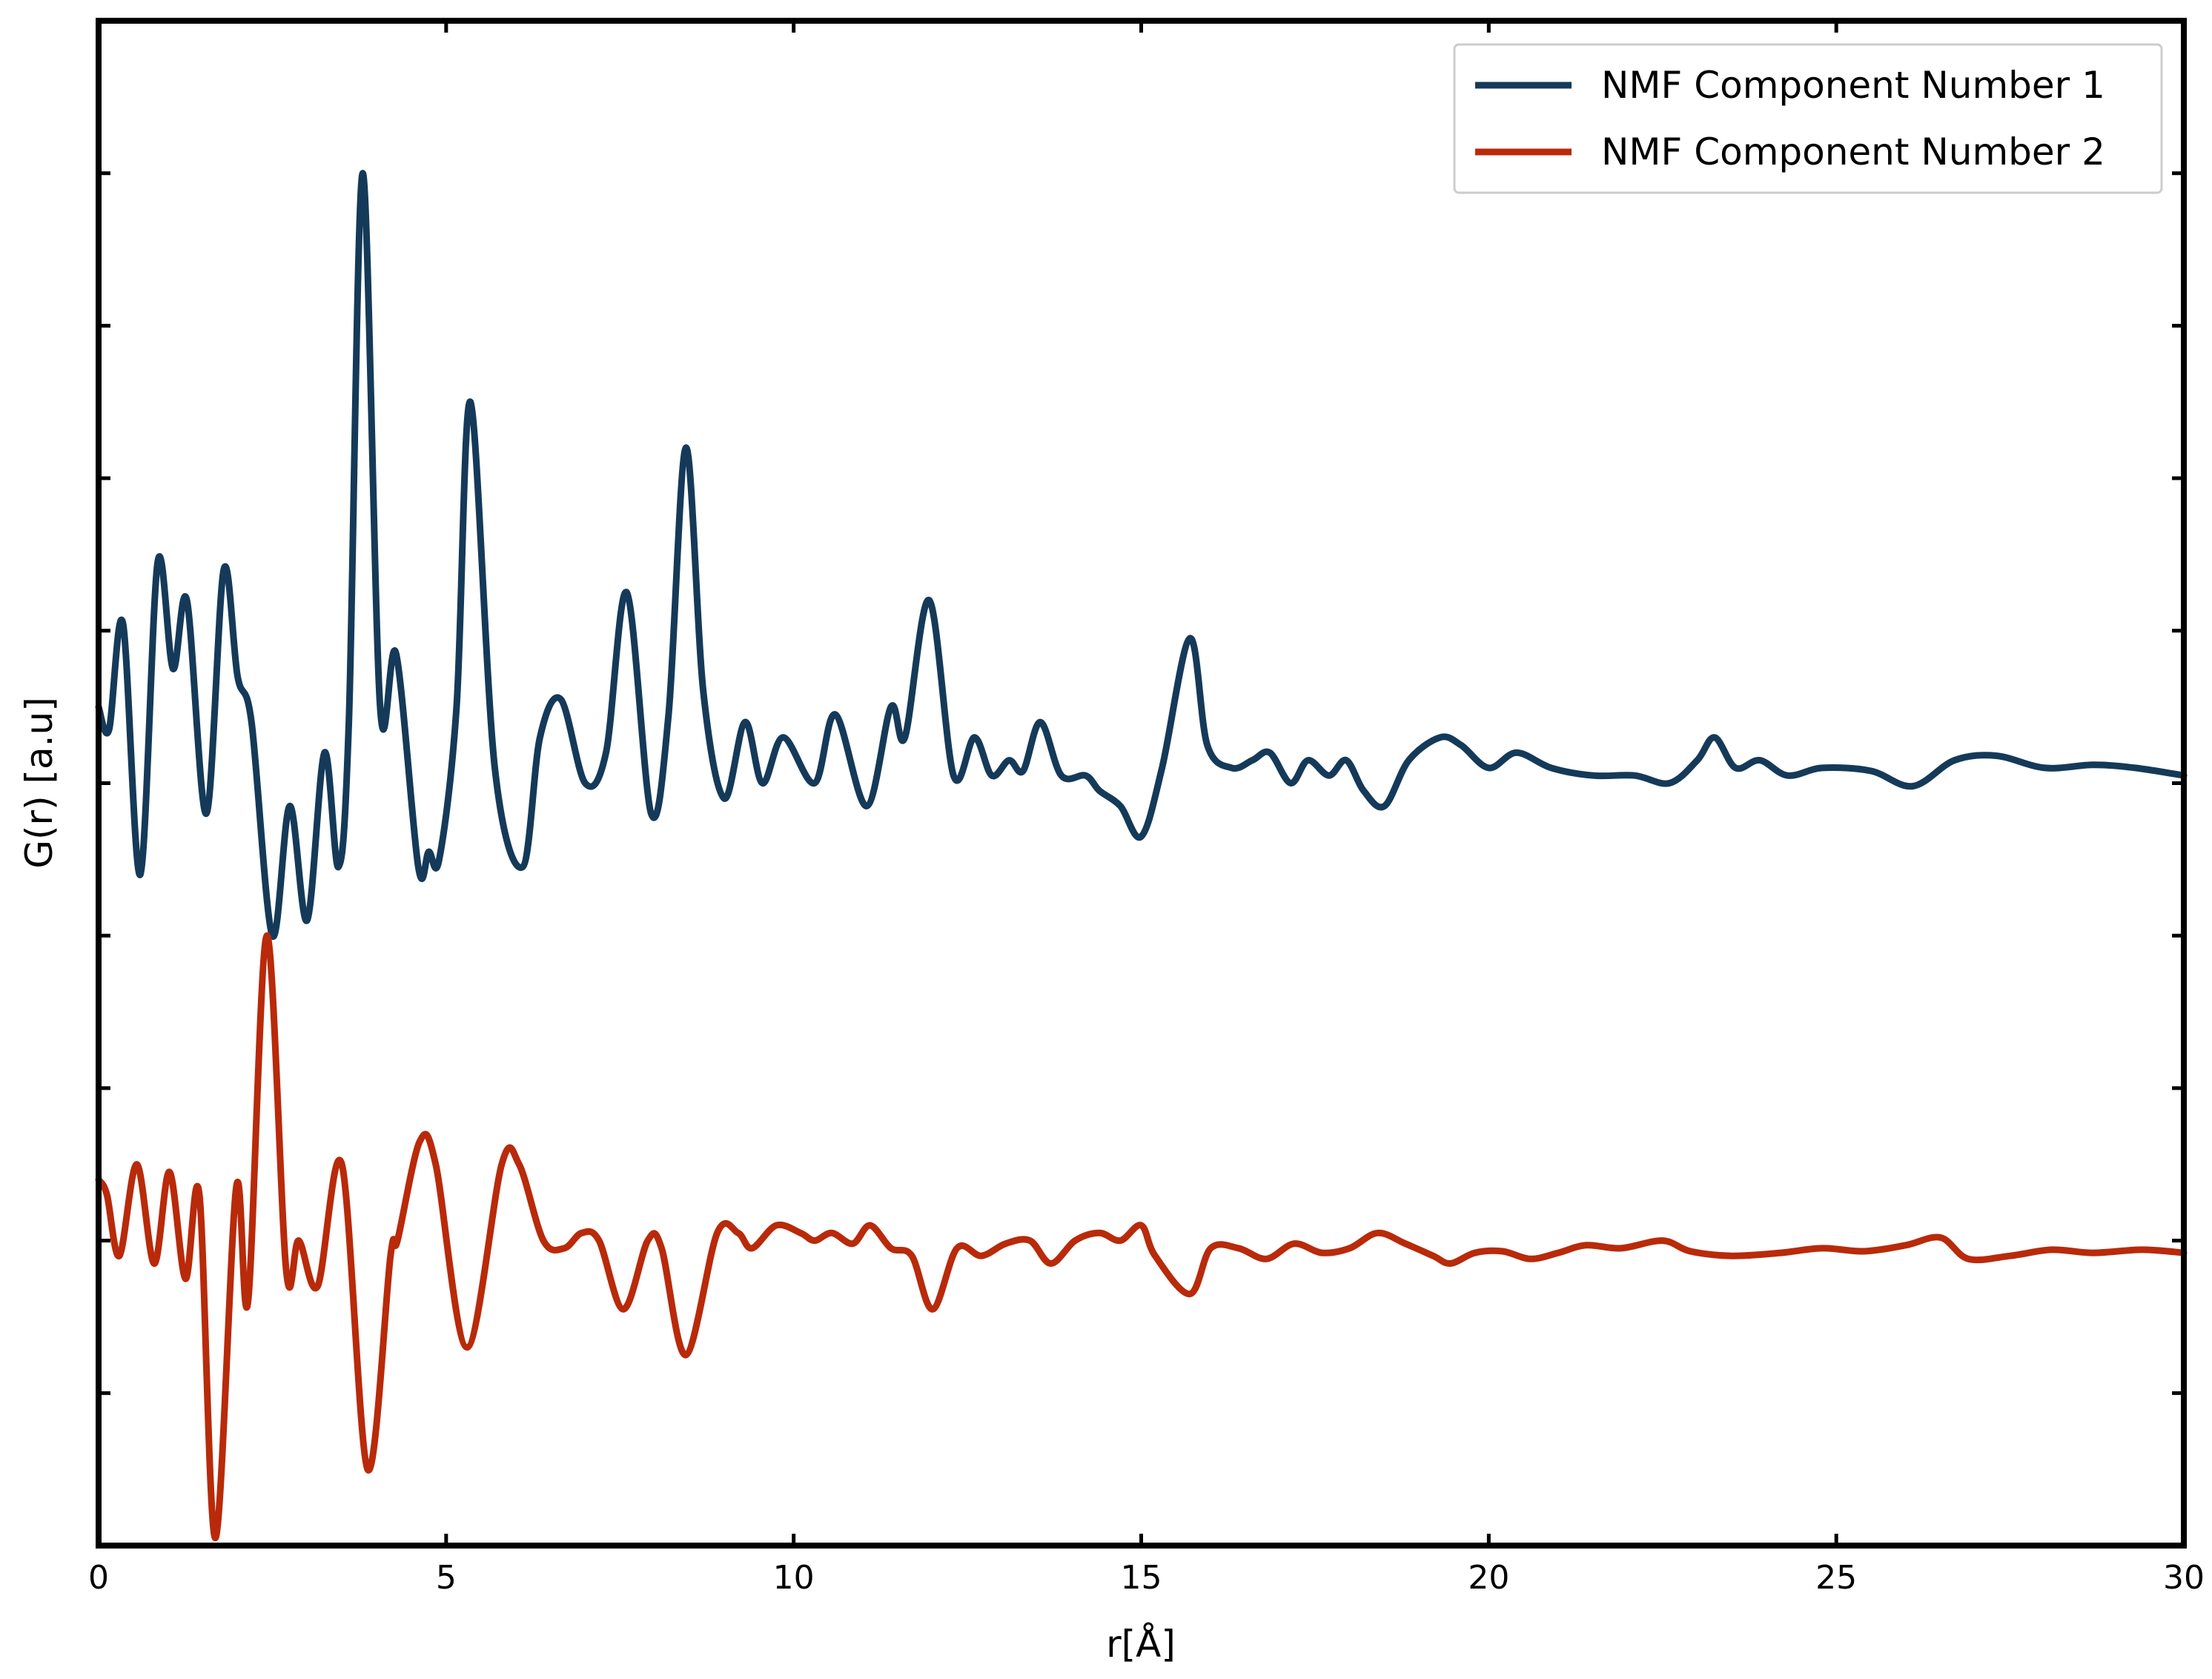  Describe the element at coordinates (1141, 1645) in the screenshot. I see `x-axis-label: r[Å]` at that location.